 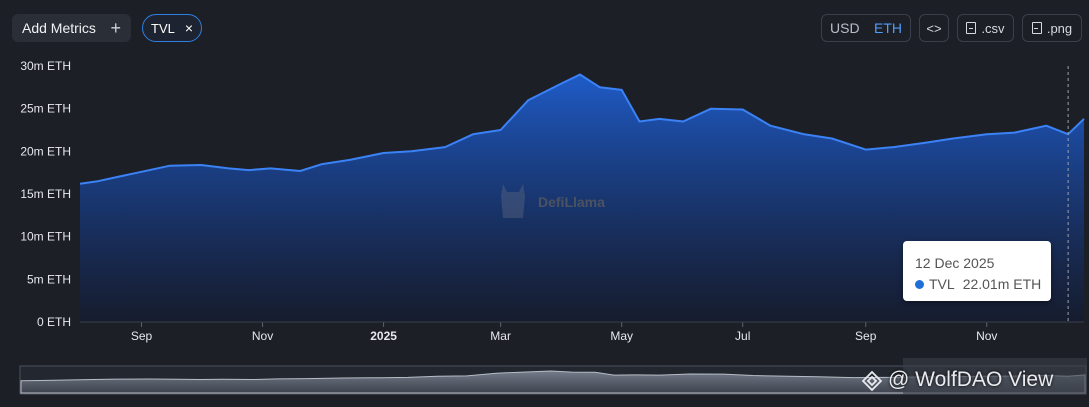 What do you see at coordinates (49, 279) in the screenshot?
I see `y-tick-label: 5m ETH` at bounding box center [49, 279].